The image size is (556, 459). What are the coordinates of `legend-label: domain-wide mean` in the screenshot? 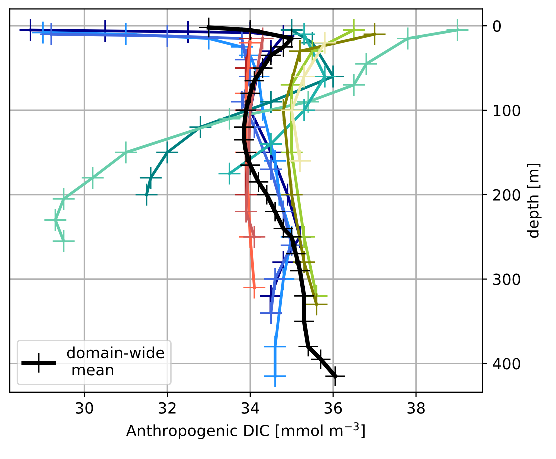 It's located at (115, 361).